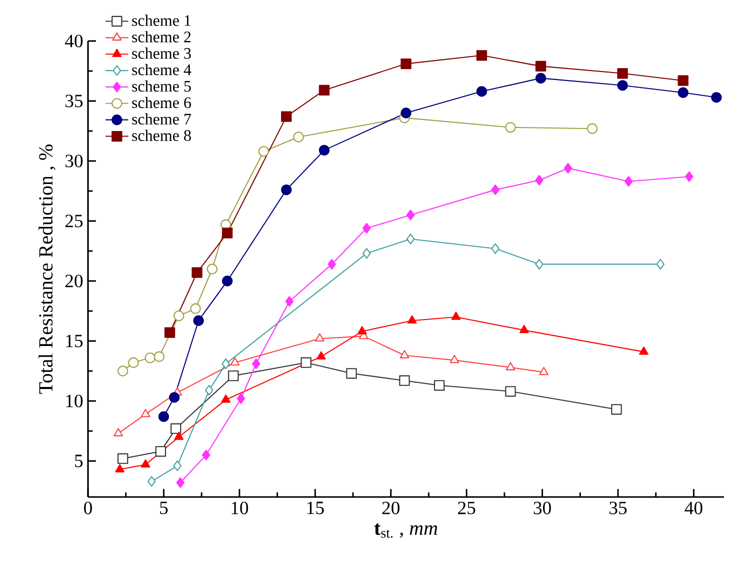 The width and height of the screenshot is (731, 565). What do you see at coordinates (161, 102) in the screenshot?
I see `legend-label: scheme 6` at bounding box center [161, 102].